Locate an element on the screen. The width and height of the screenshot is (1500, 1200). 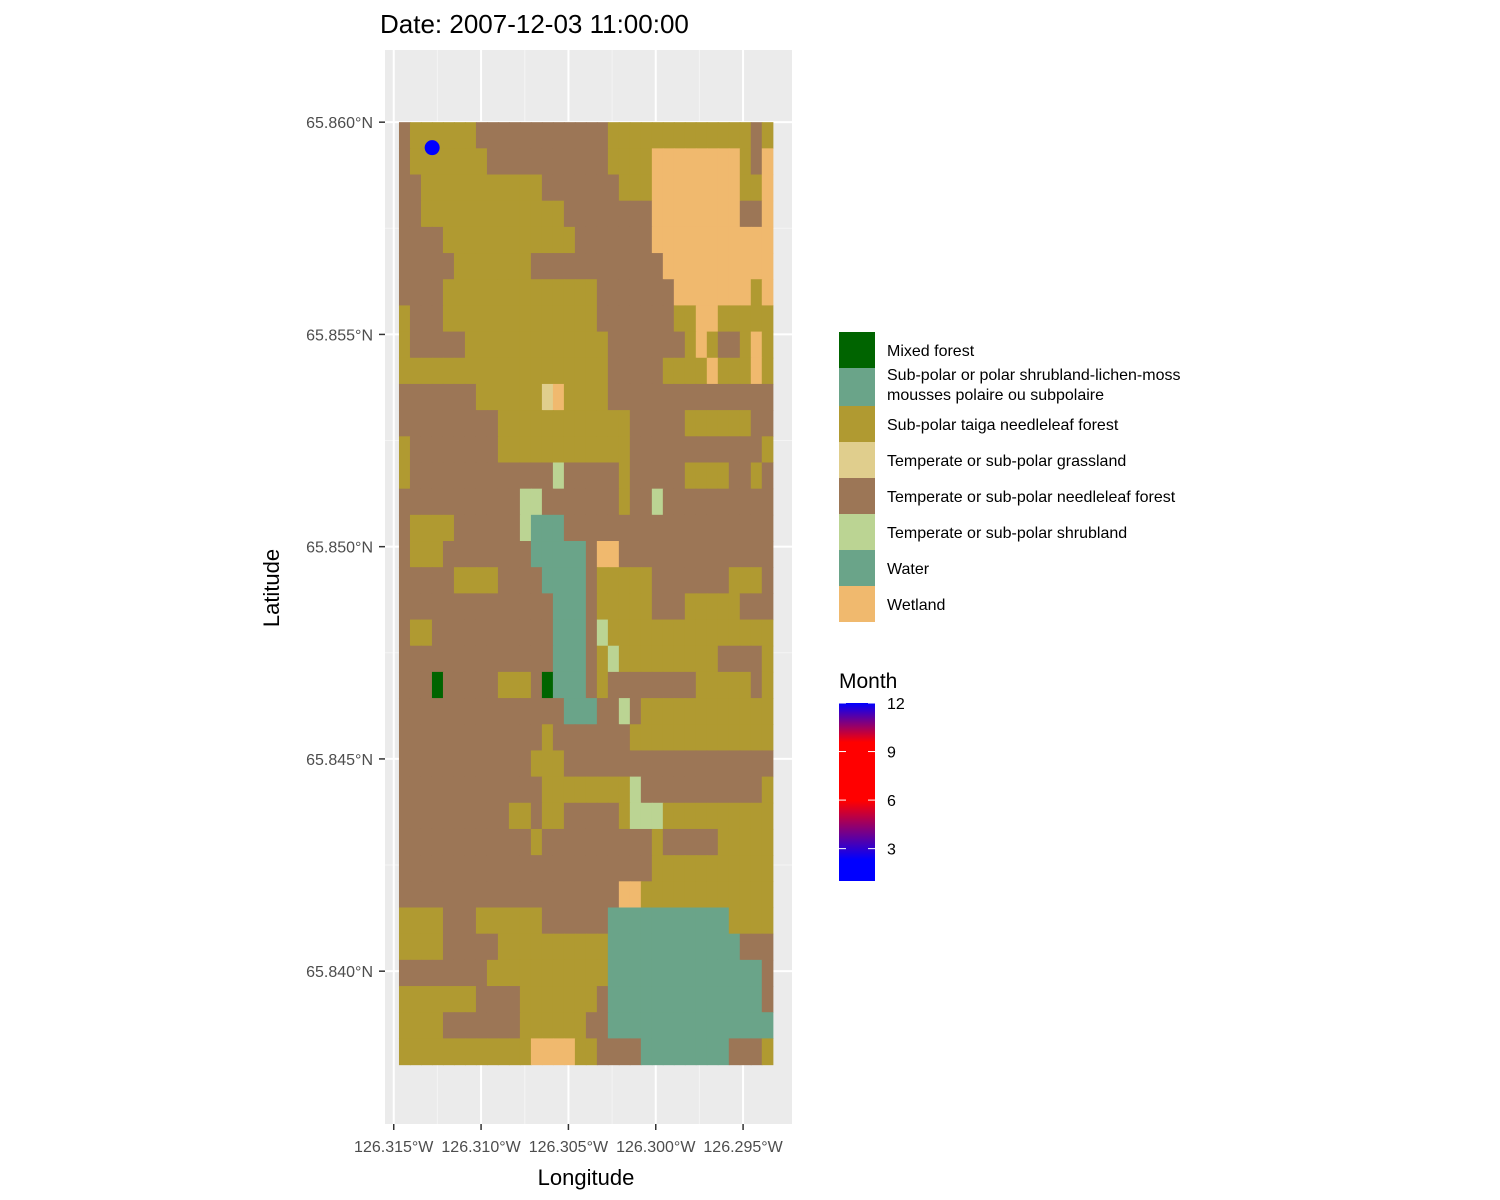
y-axis: 65.840°N 65.845°N 65.850°N 65.855°N 65.860°N is located at coordinates (345, 548).